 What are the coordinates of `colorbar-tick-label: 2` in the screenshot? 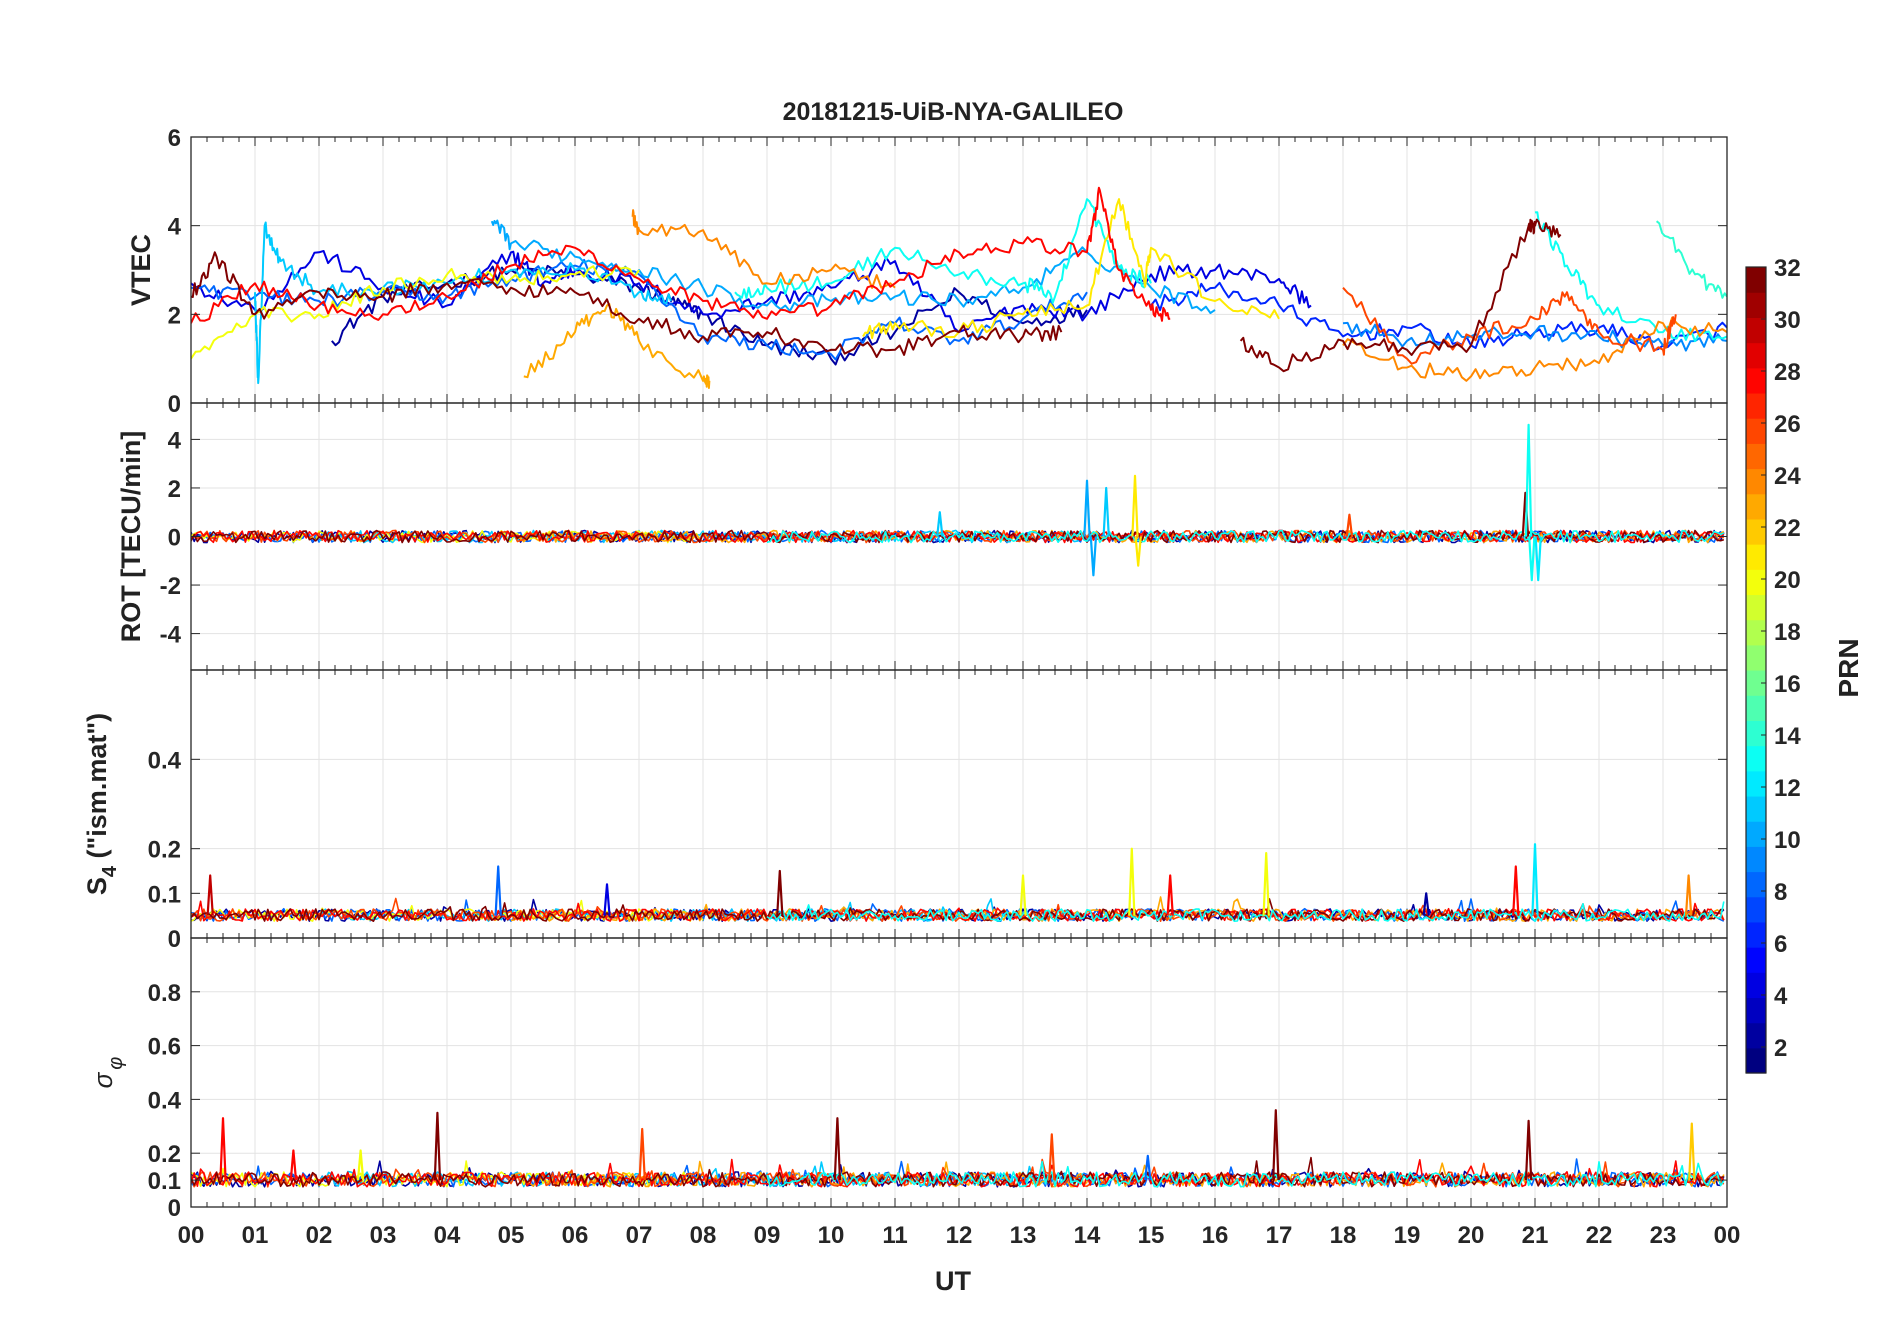 It's located at (1780, 1048).